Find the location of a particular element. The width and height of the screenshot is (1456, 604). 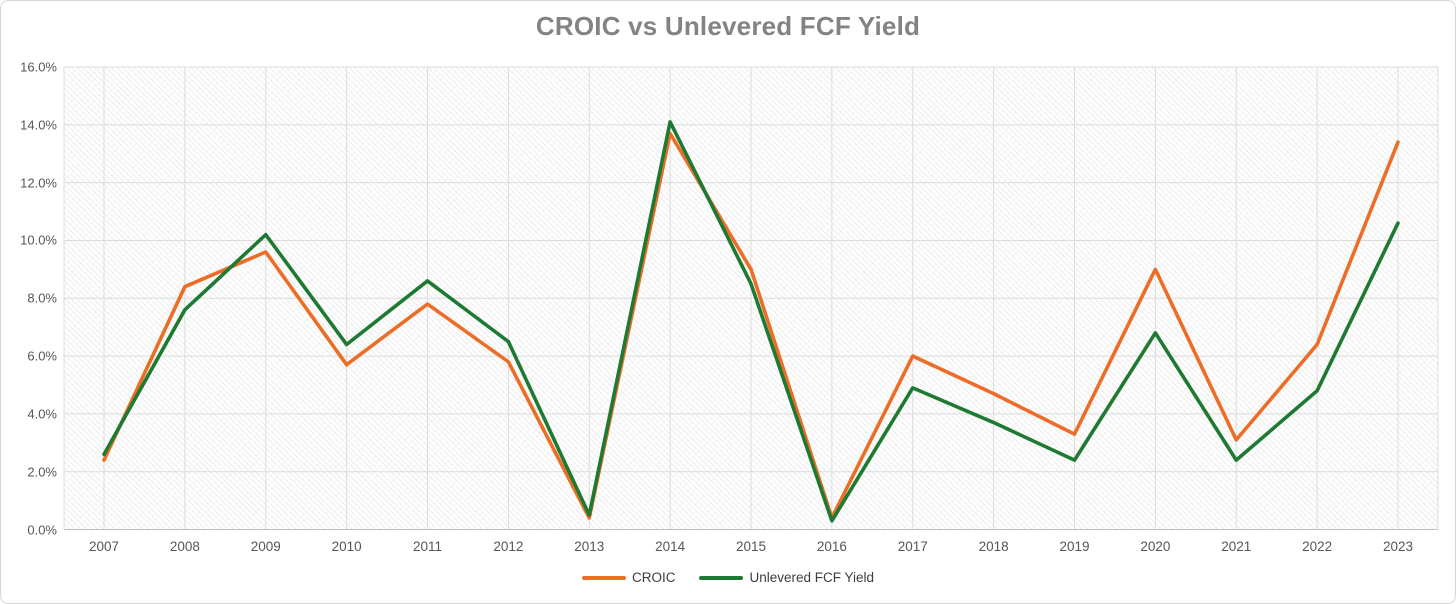

x-tick-label: 2019 is located at coordinates (1074, 546).